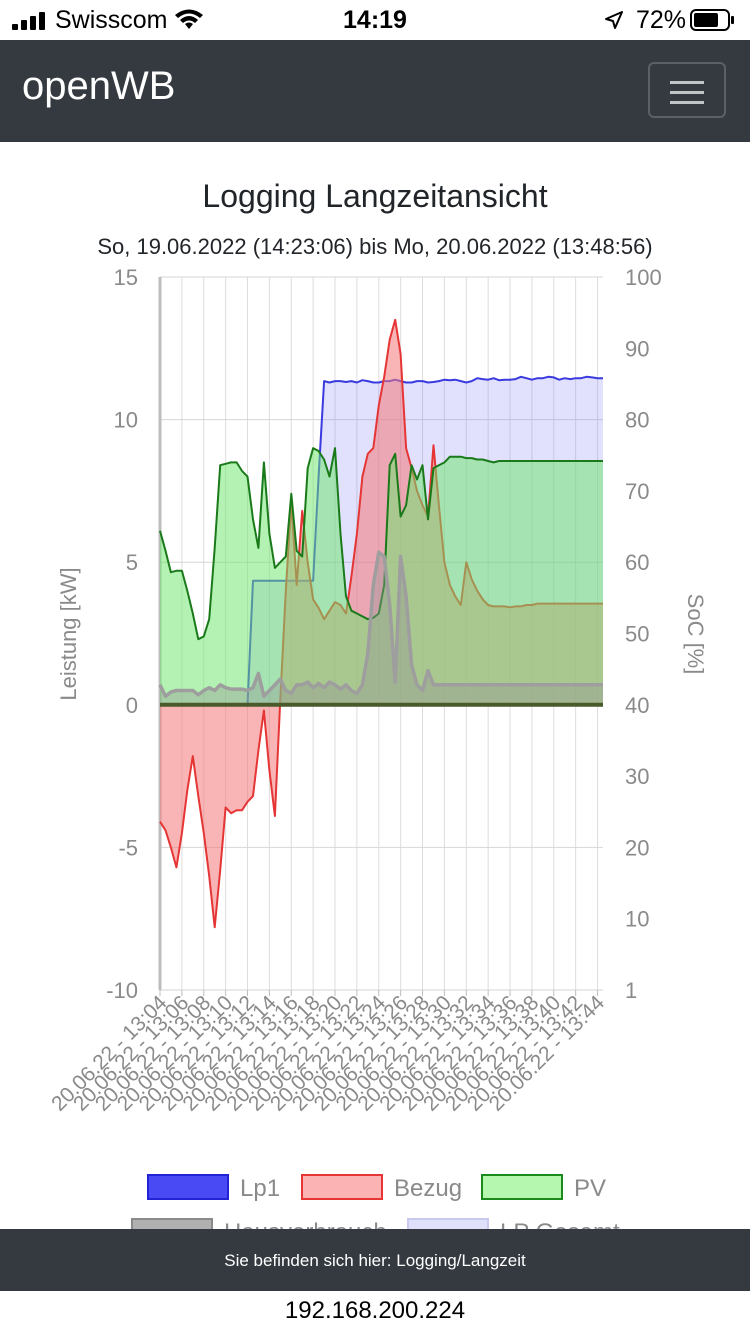  Describe the element at coordinates (661, 20) in the screenshot. I see `battery-percent: 72%` at that location.